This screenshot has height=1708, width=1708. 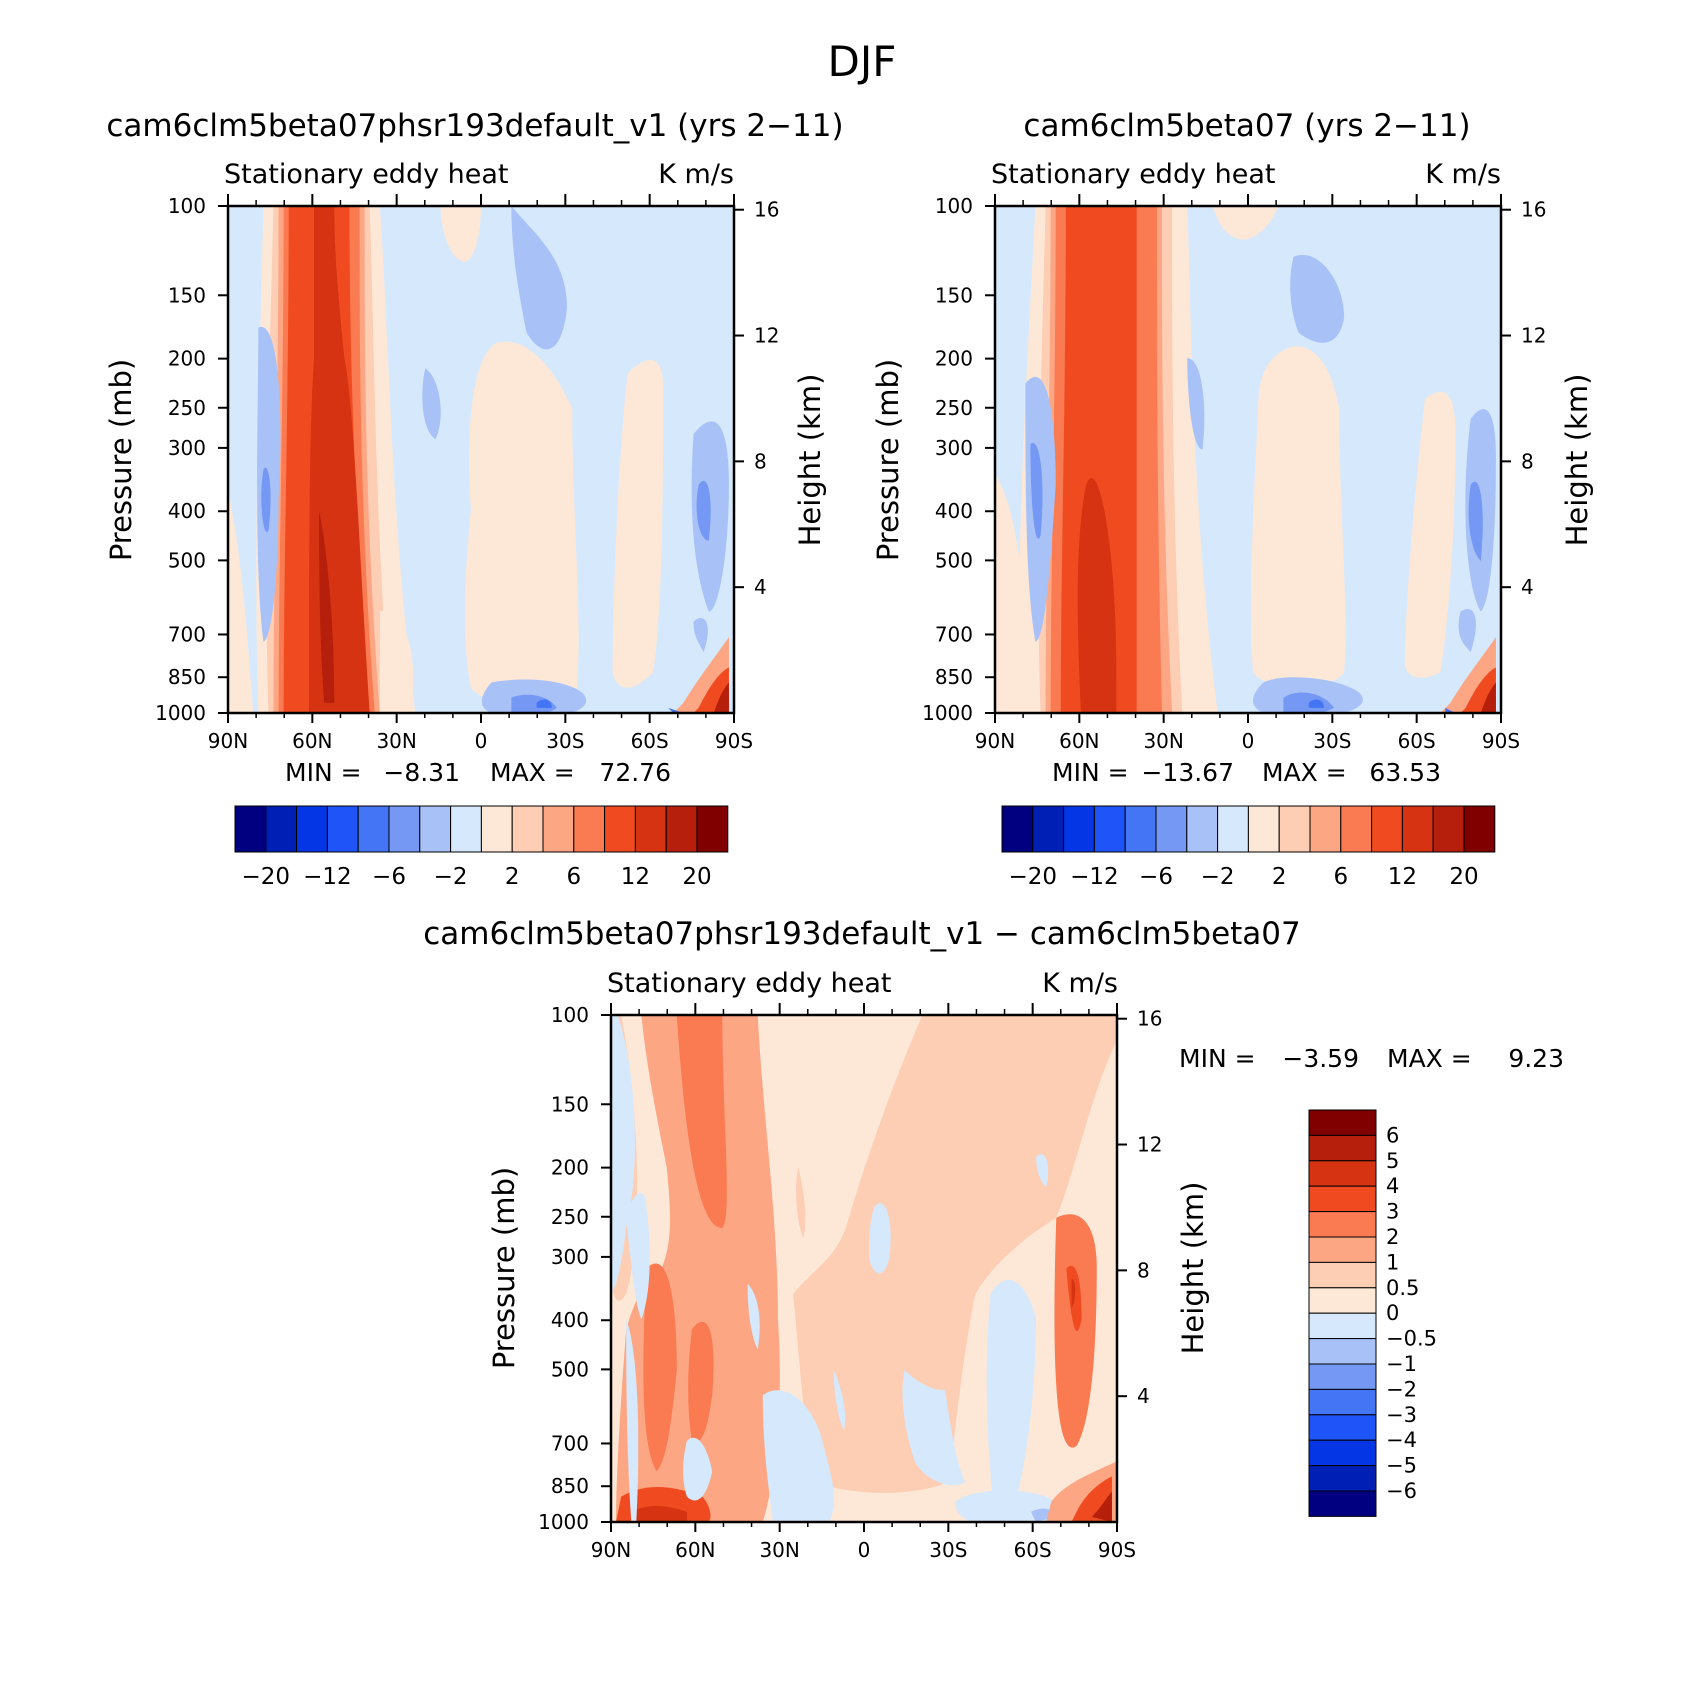 What do you see at coordinates (180, 713) in the screenshot?
I see `y-tick-label: 1000` at bounding box center [180, 713].